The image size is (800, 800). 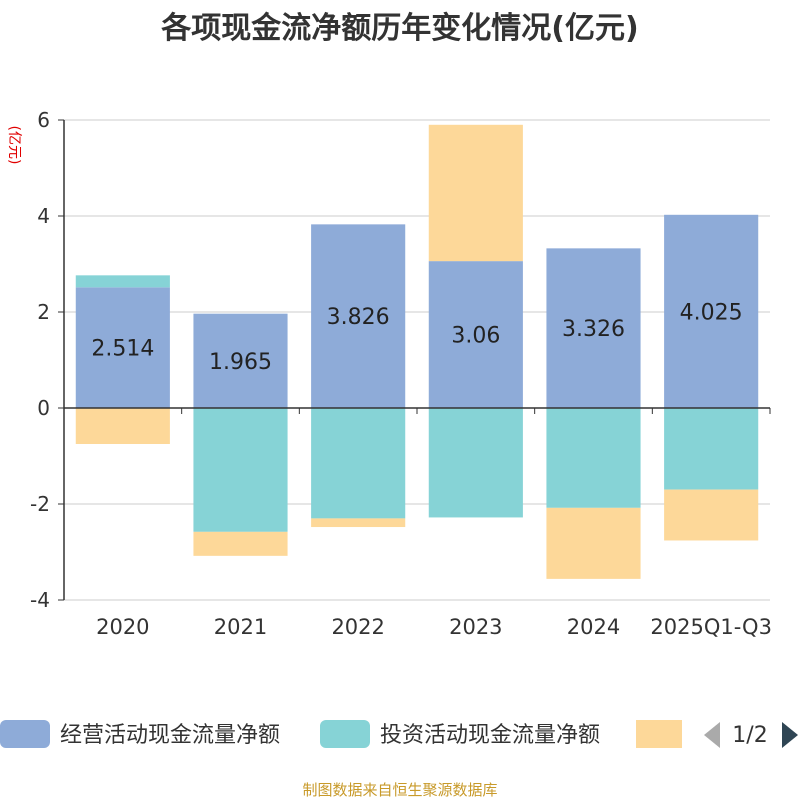 What do you see at coordinates (40, 600) in the screenshot?
I see `y-tick-label: -4` at bounding box center [40, 600].